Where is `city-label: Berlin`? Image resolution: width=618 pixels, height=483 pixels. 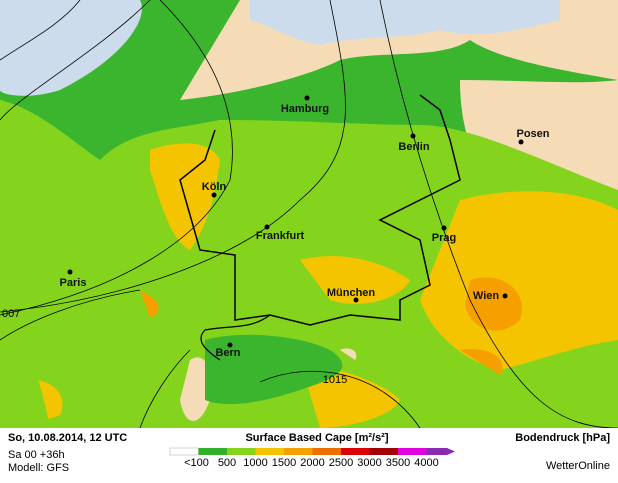
city-label: Berlin is located at coordinates (413, 147).